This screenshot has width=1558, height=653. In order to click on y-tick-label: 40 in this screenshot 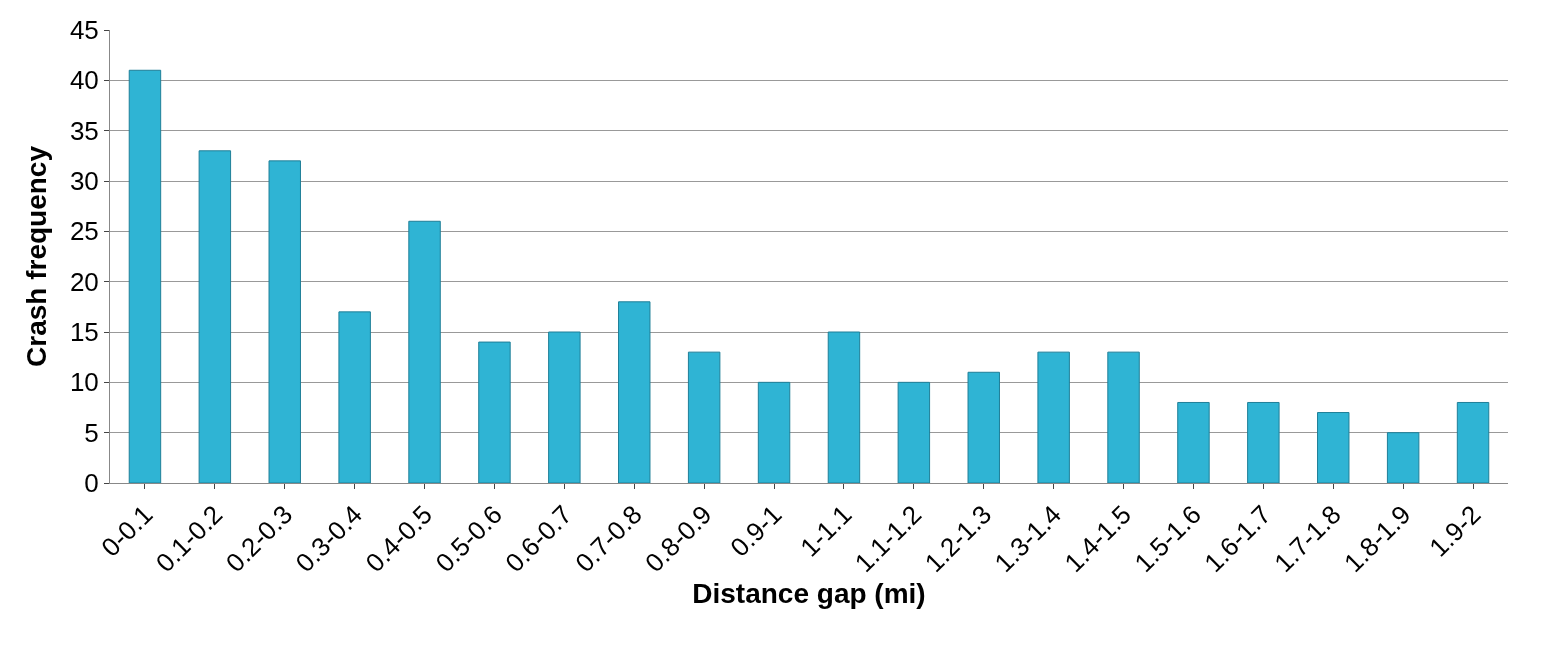, I will do `click(84, 80)`.